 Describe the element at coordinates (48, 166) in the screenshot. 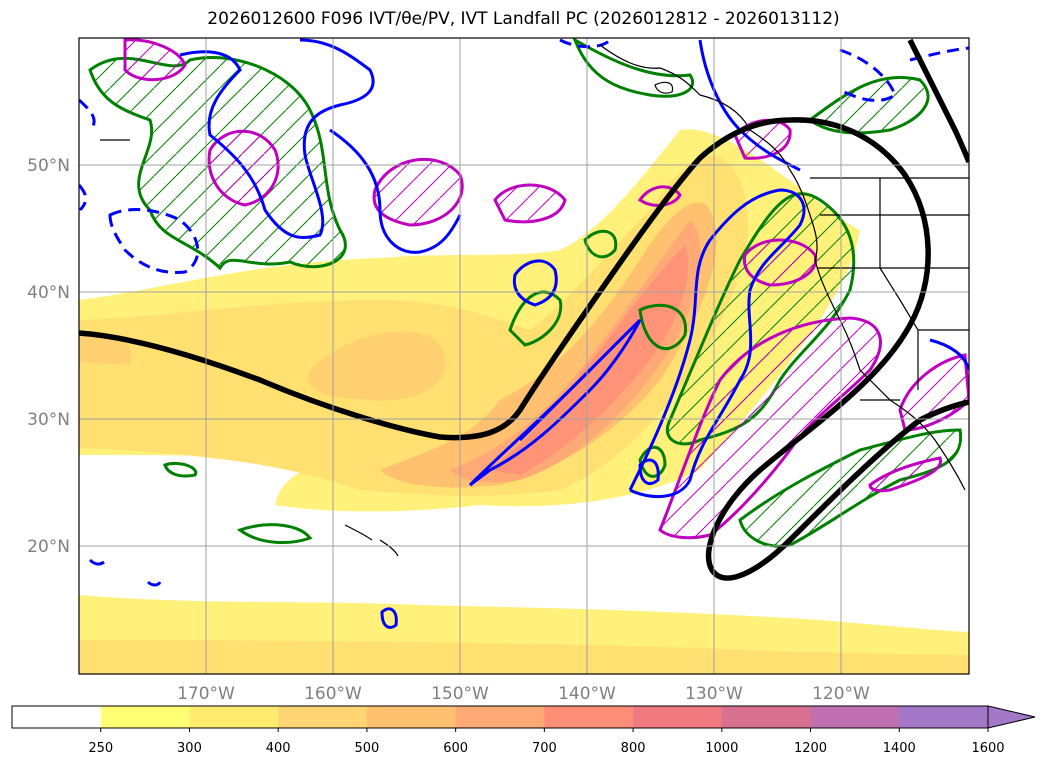

I see `lat-label-50n: 50°N` at that location.